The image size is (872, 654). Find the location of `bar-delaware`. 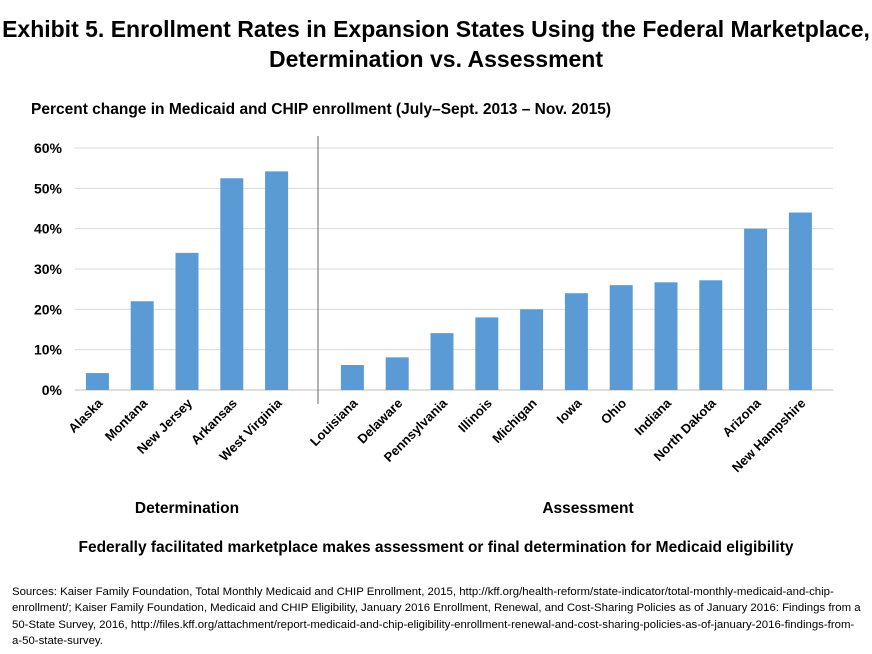

bar-delaware is located at coordinates (397, 373).